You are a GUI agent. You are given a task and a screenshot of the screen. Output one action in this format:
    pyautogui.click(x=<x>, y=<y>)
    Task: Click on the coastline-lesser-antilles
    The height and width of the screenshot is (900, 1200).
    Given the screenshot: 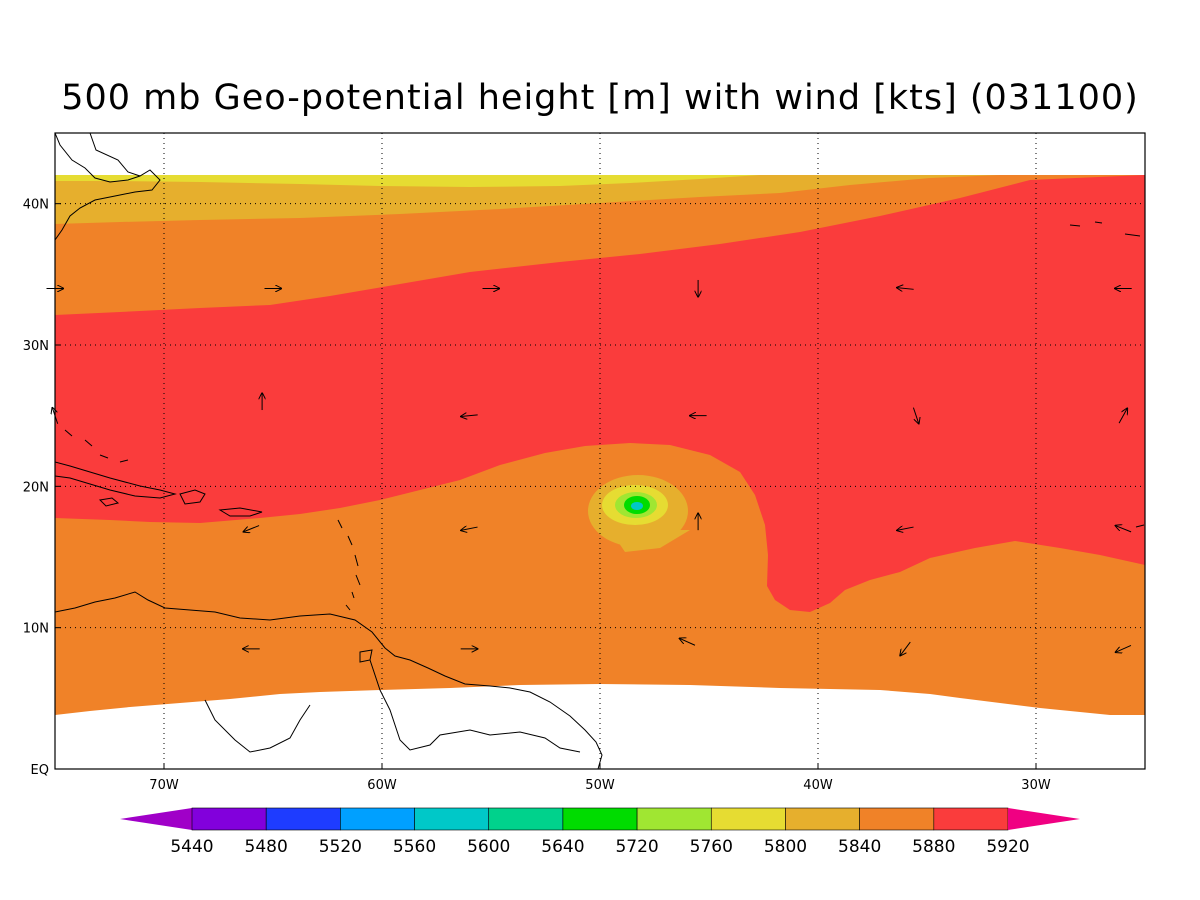 What is the action you would take?
    pyautogui.click(x=349, y=565)
    